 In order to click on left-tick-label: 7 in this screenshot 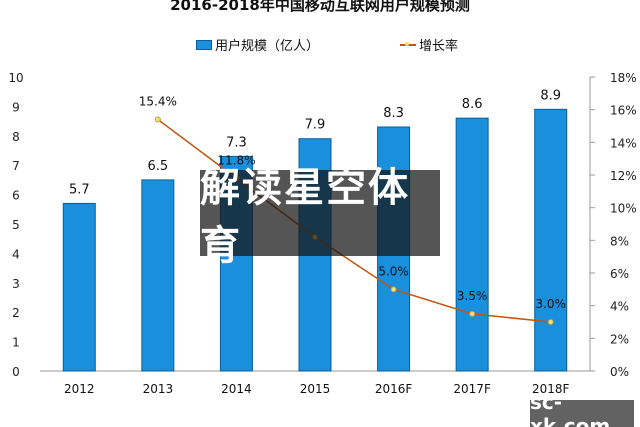, I will do `click(16, 166)`.